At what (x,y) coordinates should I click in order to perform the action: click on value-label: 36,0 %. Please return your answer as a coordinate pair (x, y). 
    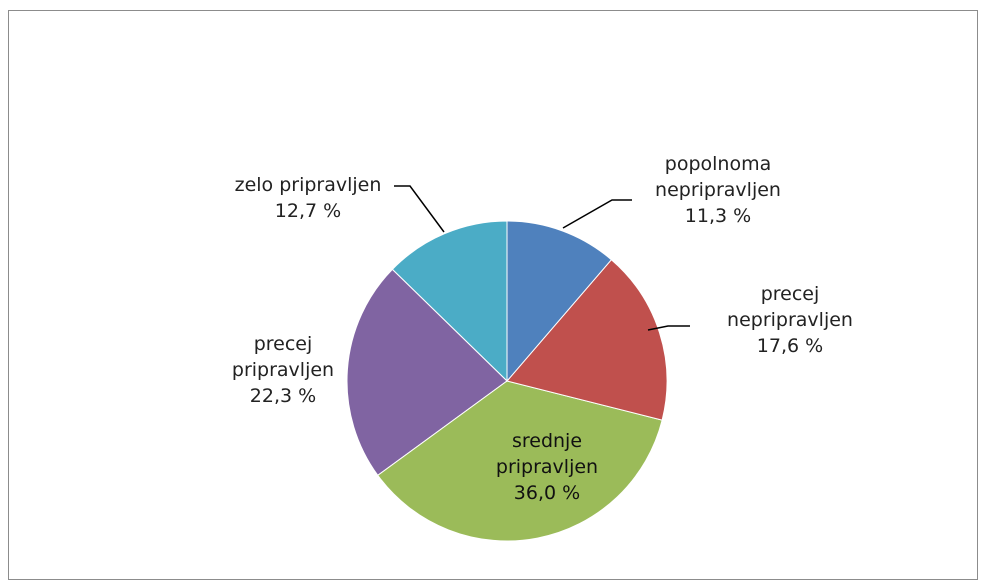
    Looking at the image, I should click on (547, 493).